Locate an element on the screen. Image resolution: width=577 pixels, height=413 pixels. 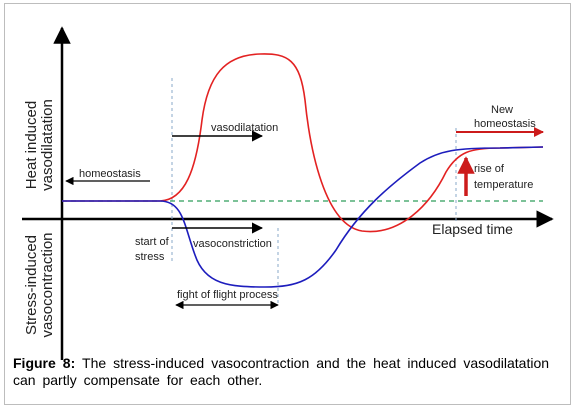
fight-flight-label: fight of flight process is located at coordinates (227, 295).